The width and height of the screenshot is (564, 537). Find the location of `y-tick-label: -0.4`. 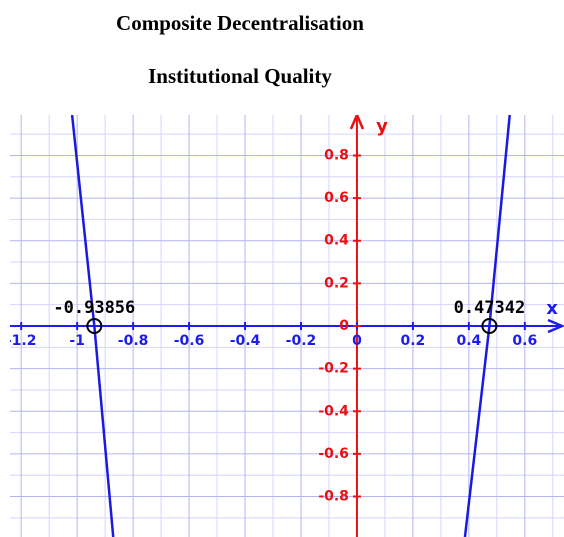

y-tick-label: -0.4 is located at coordinates (333, 411).